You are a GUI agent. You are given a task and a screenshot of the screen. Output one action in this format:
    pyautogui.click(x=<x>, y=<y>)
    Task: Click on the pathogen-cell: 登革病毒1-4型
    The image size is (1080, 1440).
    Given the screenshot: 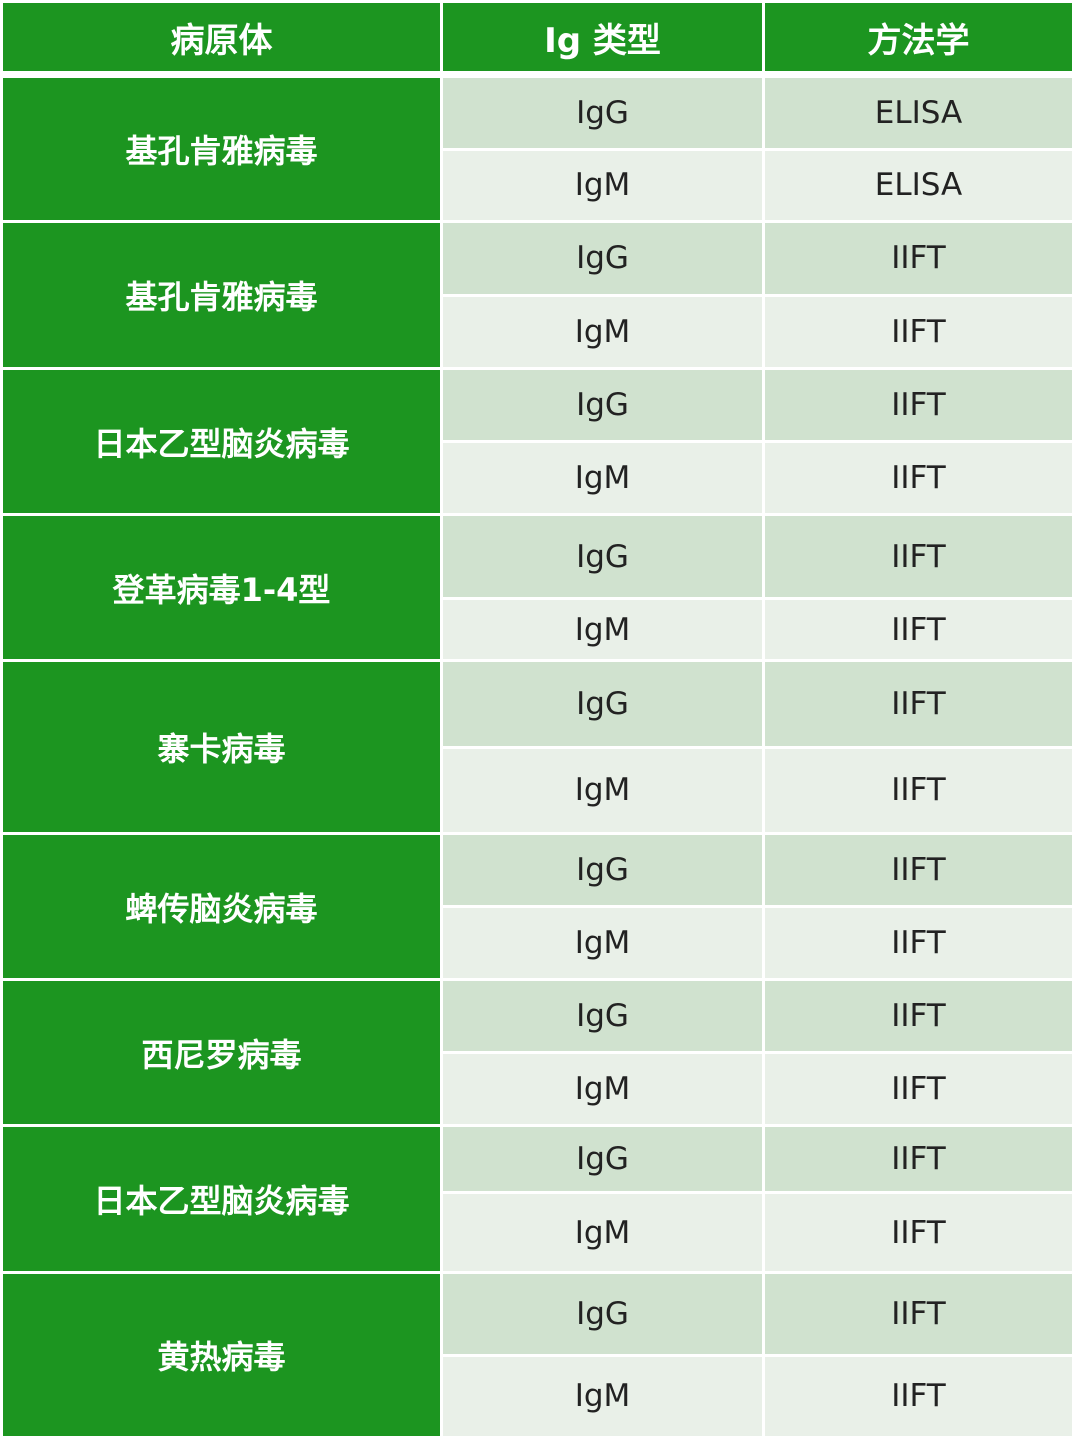 What is the action you would take?
    pyautogui.click(x=221, y=587)
    